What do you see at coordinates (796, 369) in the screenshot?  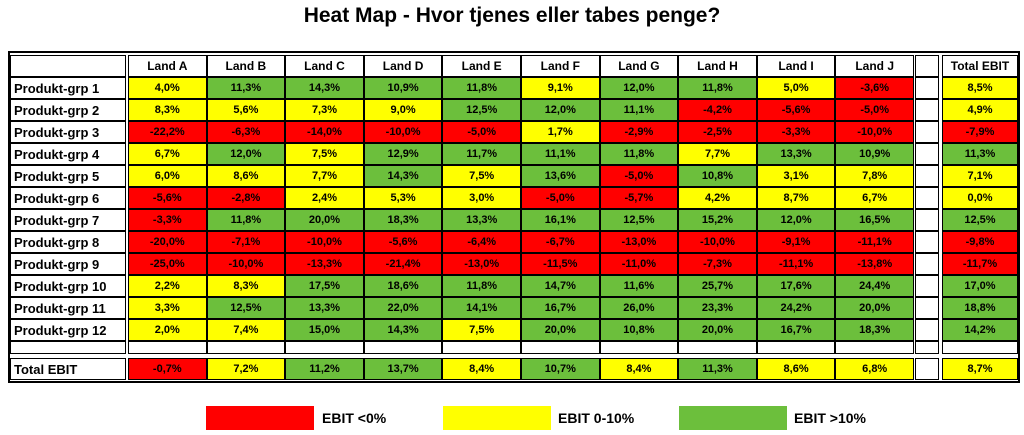 I see `total-row-cell: 8,6%` at bounding box center [796, 369].